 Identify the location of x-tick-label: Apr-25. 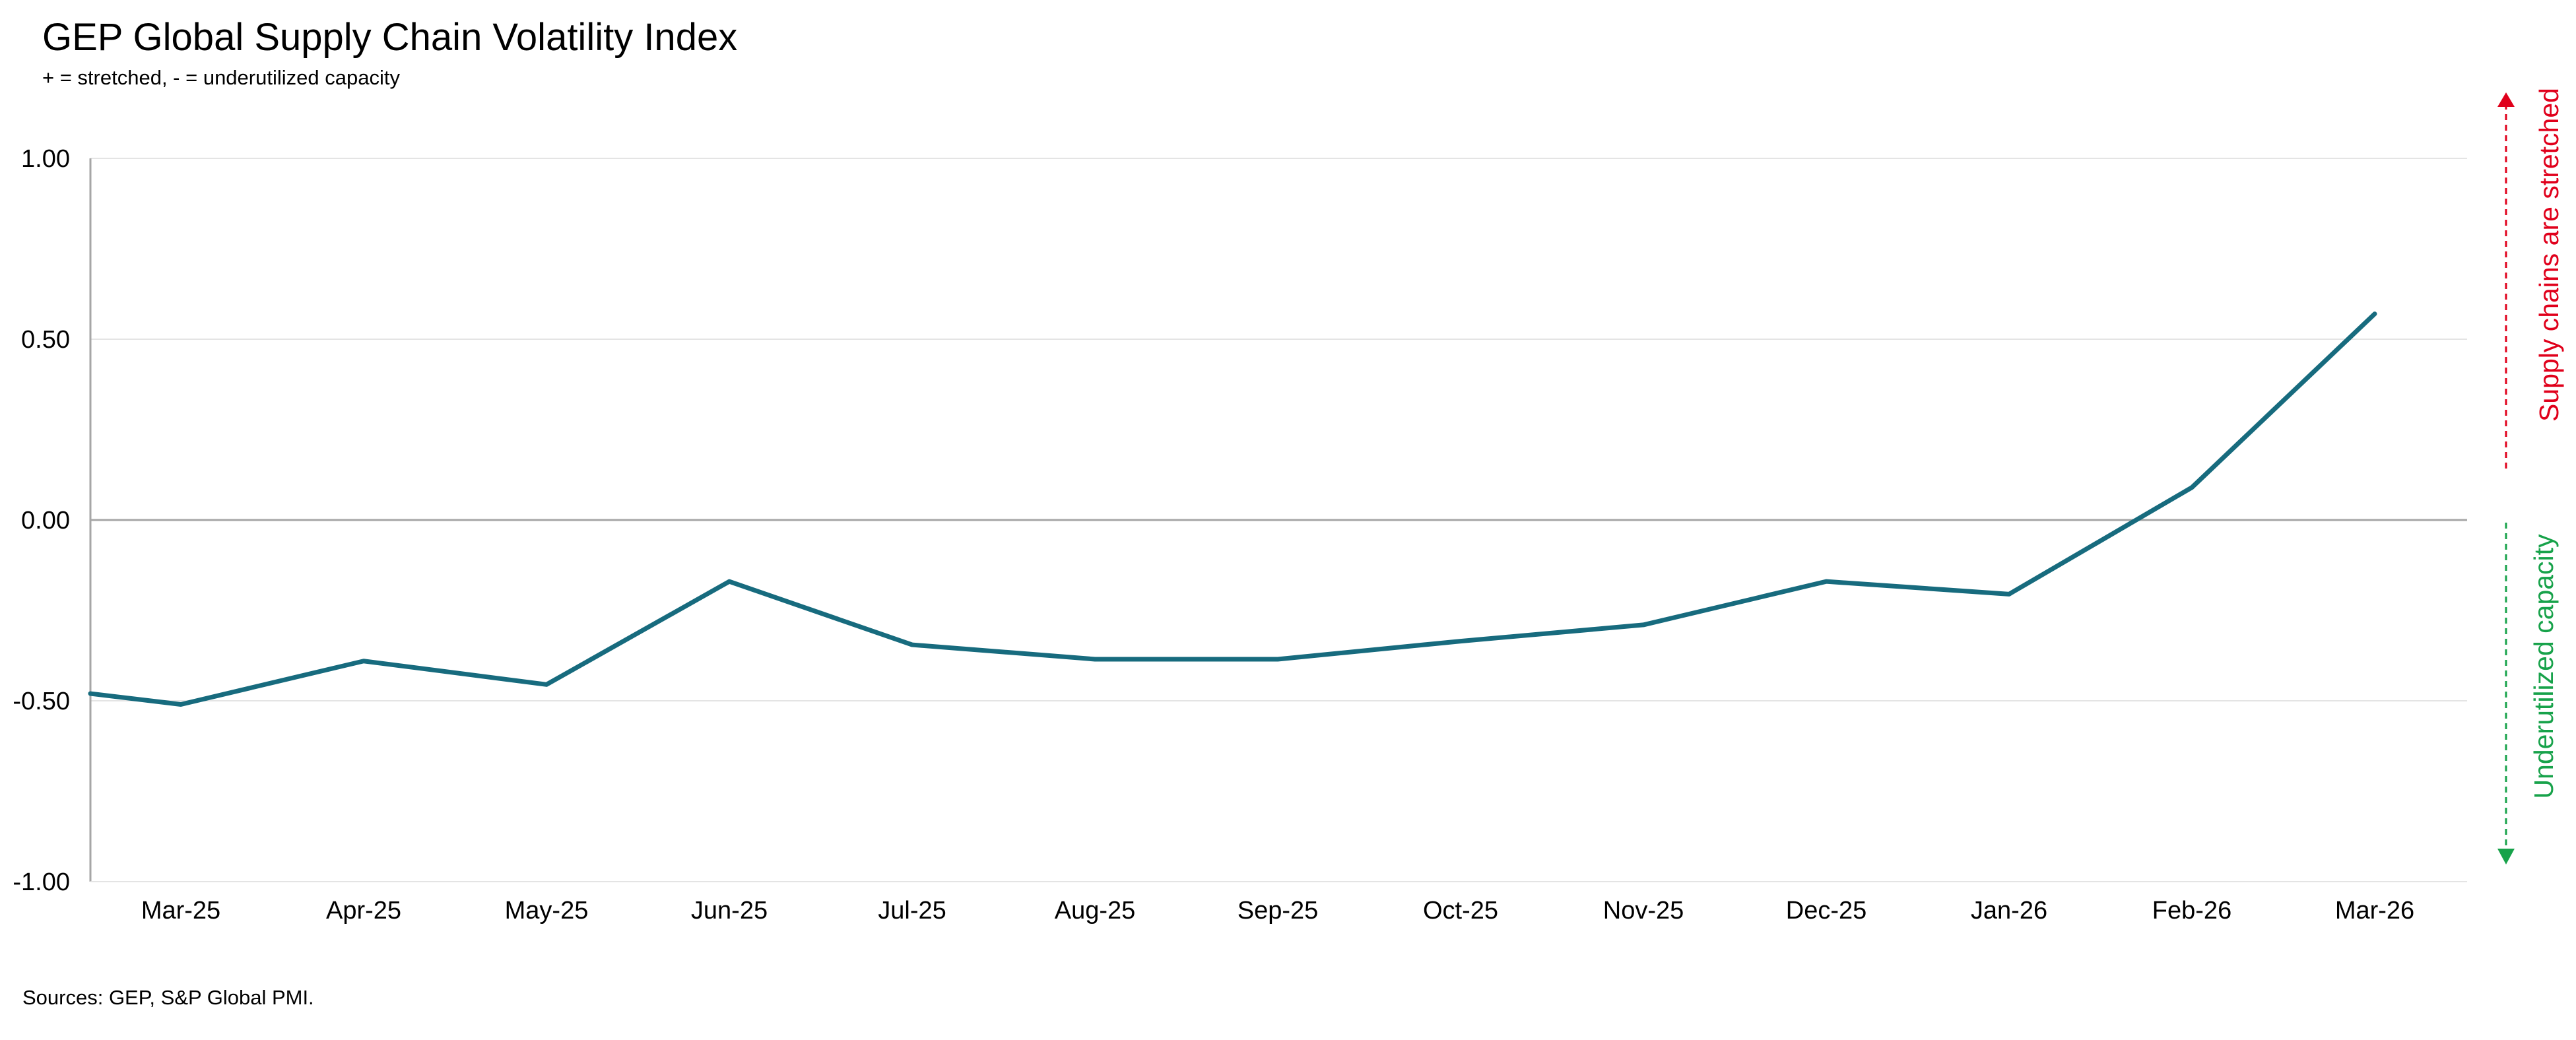
(363, 911).